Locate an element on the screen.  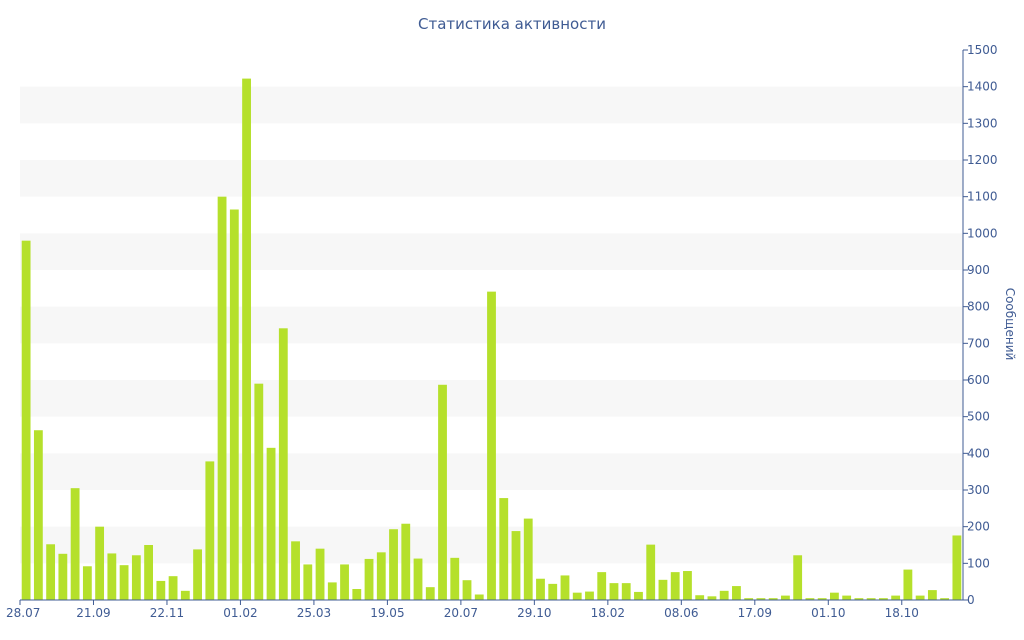
y-tick-label: 1000 is located at coordinates (982, 233).